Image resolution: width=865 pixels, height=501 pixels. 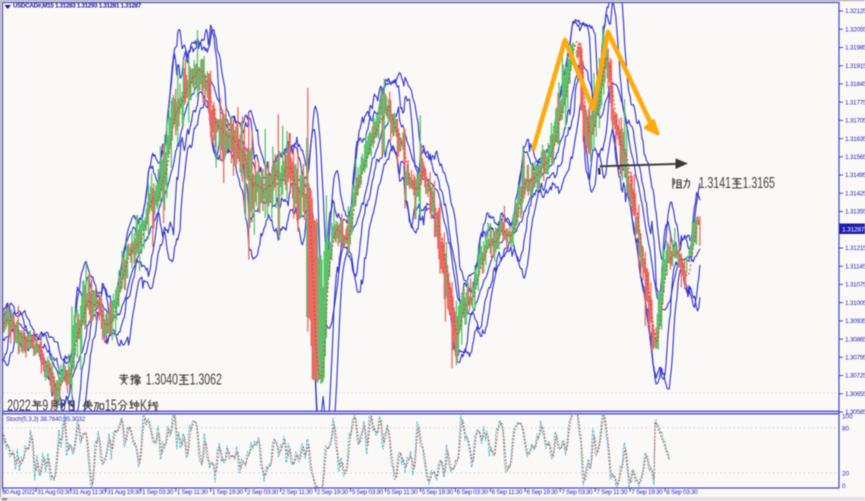 What do you see at coordinates (89, 492) in the screenshot?
I see `svg-text: 31 Aug 11:30` at bounding box center [89, 492].